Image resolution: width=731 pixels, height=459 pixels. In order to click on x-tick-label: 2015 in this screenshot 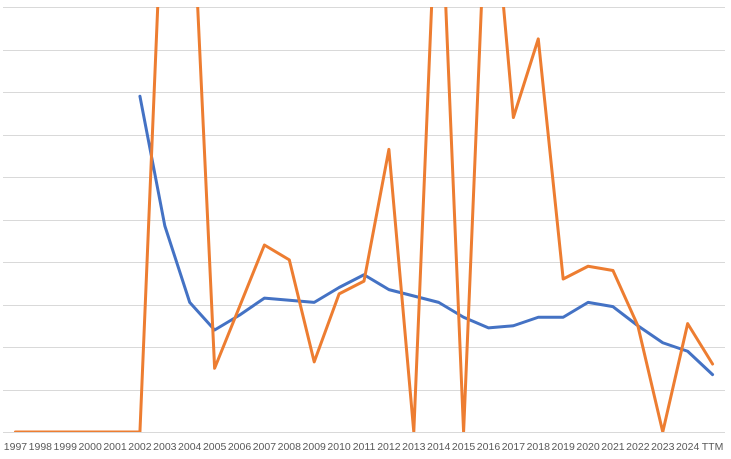, I will do `click(464, 447)`.